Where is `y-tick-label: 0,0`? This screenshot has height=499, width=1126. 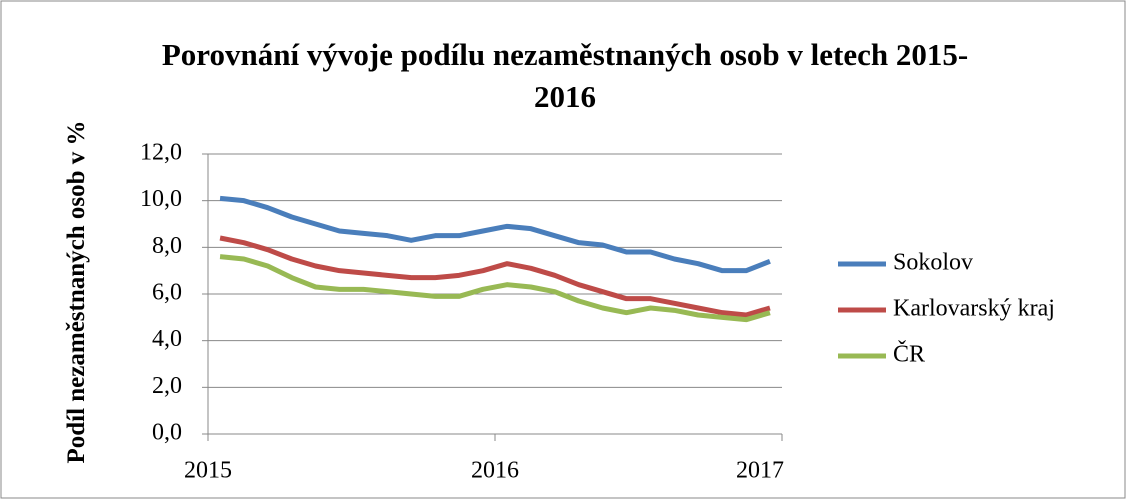
y-tick-label: 0,0 is located at coordinates (167, 433).